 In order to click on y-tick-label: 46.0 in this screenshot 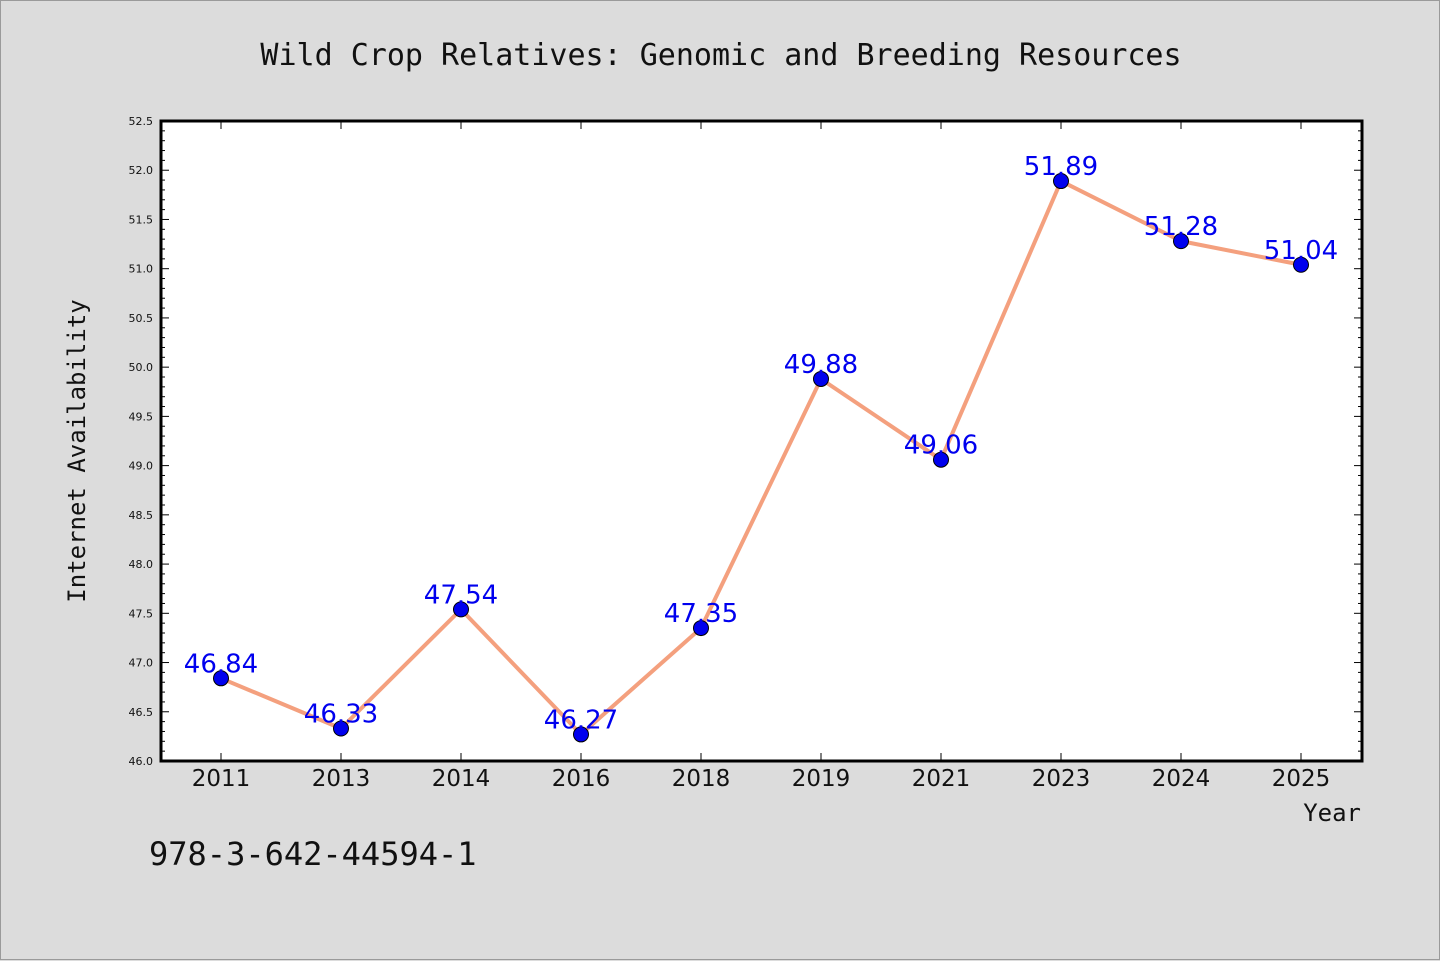, I will do `click(141, 761)`.